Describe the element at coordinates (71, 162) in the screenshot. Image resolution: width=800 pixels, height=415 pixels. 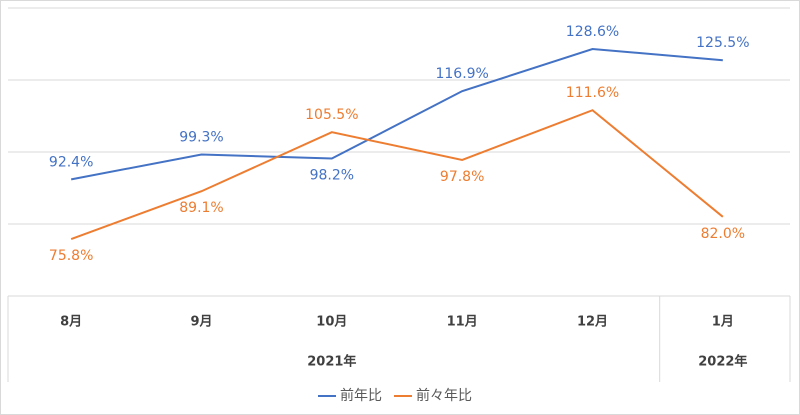
I see `data-label: 92.4%` at that location.